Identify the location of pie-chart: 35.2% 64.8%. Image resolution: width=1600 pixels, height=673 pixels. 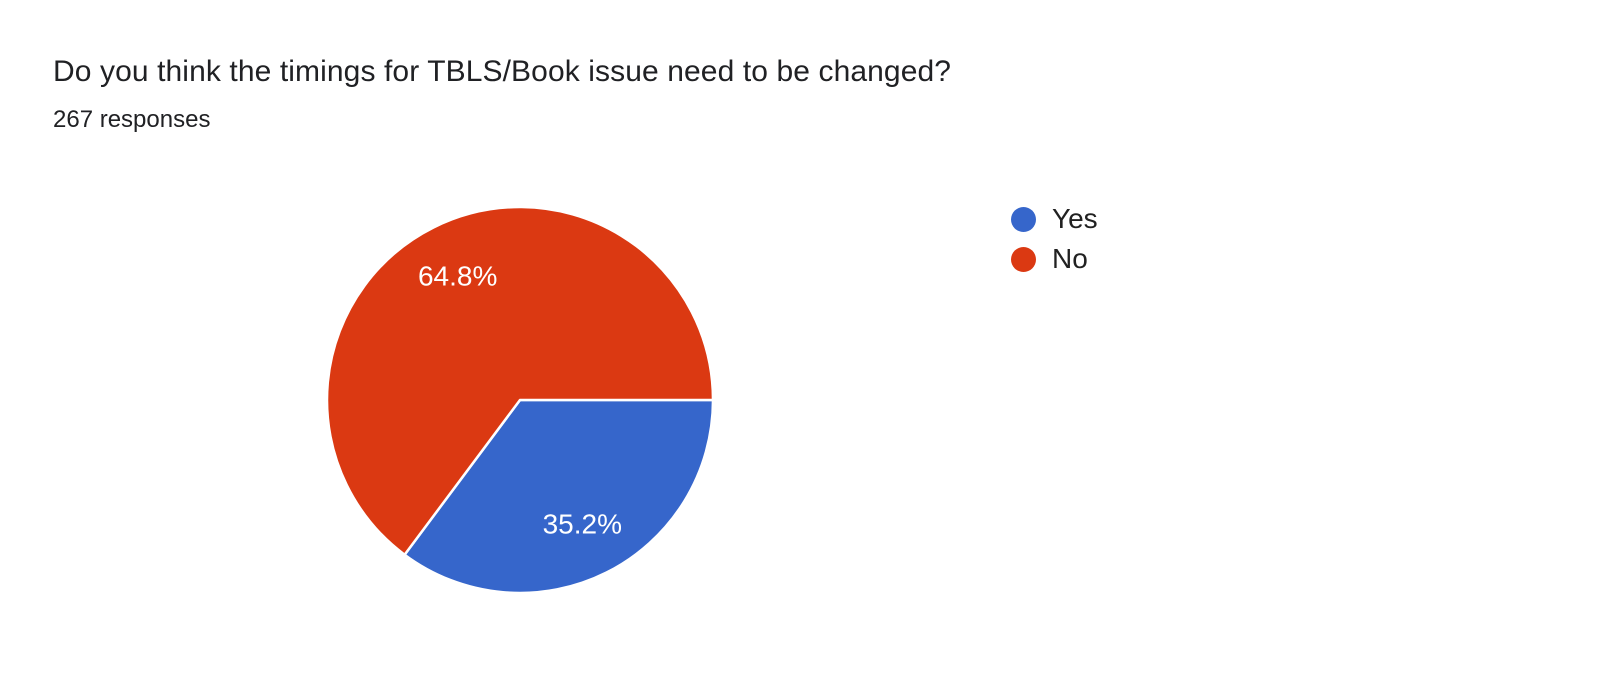
(520, 400).